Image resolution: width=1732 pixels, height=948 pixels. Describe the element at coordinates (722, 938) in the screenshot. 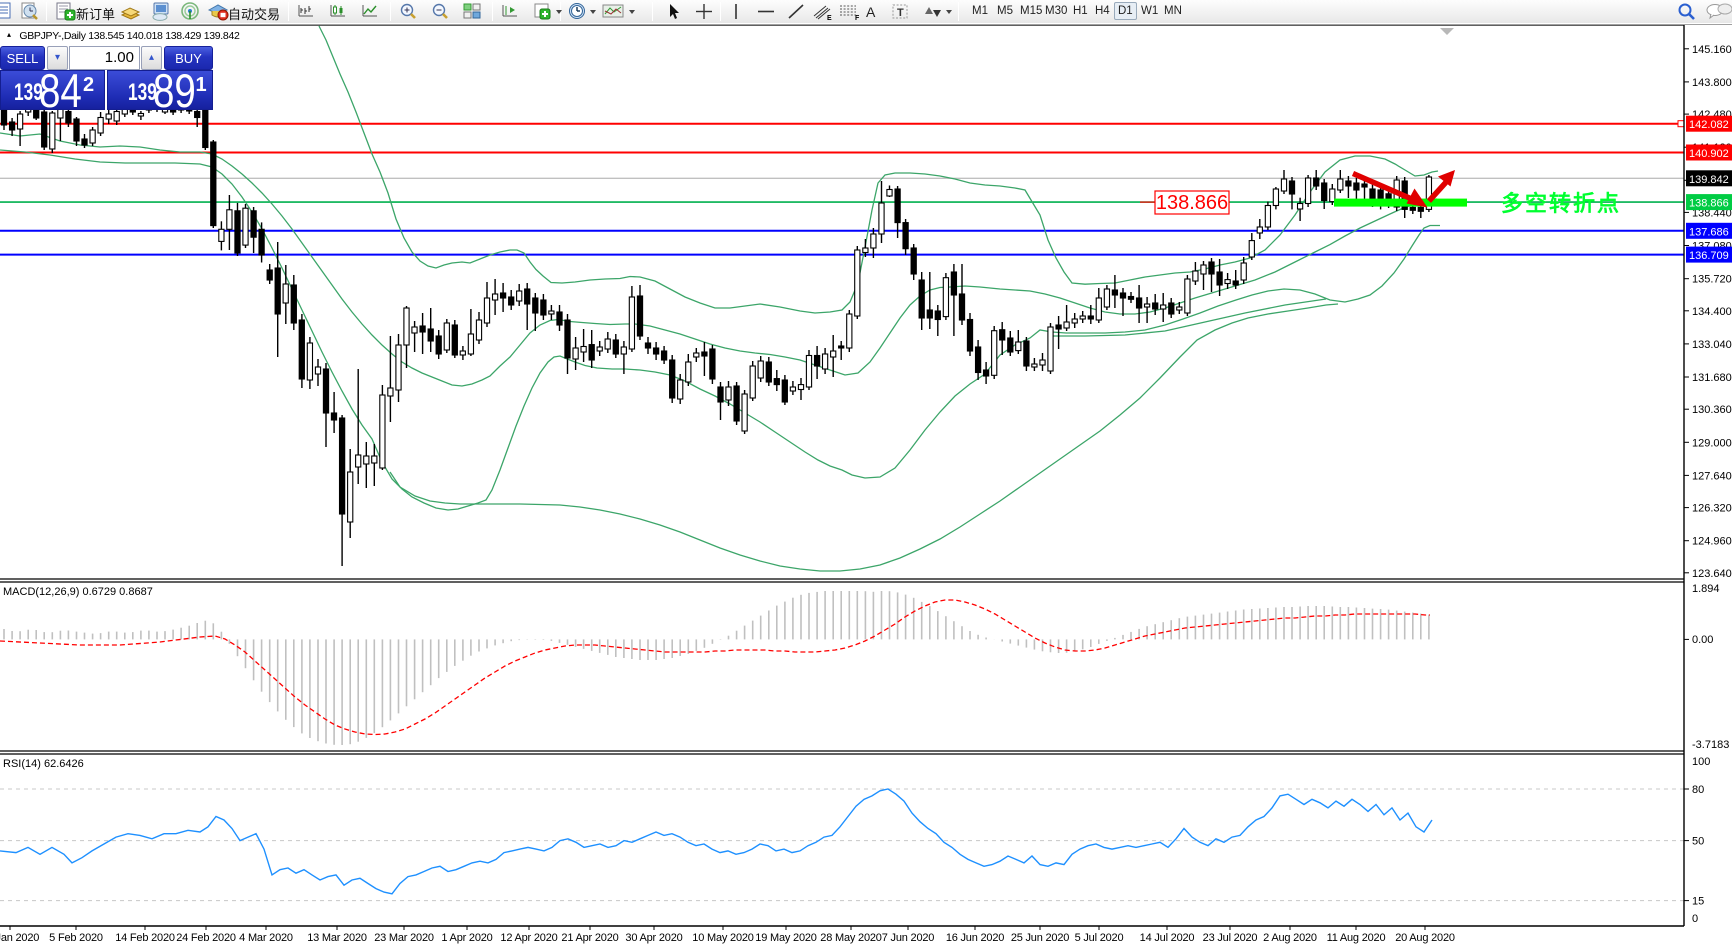

I see `svg-text: 10 May 2020` at that location.